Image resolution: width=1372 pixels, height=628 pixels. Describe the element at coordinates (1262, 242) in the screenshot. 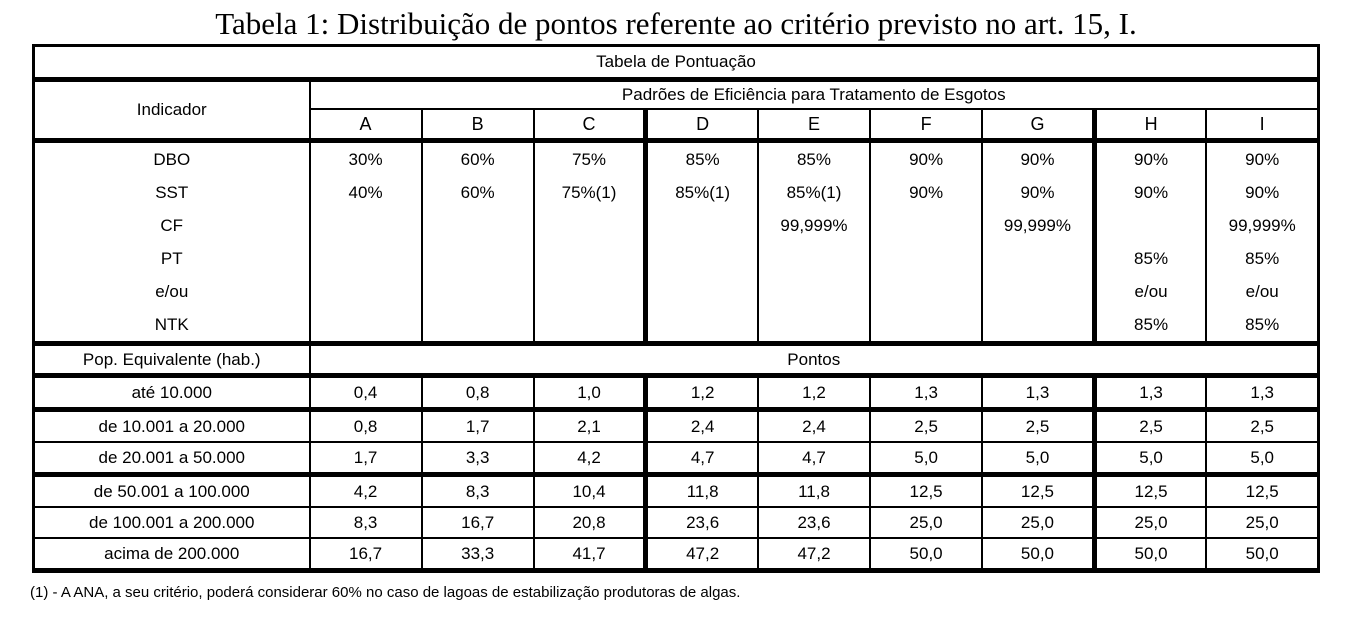

I see `efficiency-column-cell: 90% 90% 99,999% 85% e/ou 85%` at that location.